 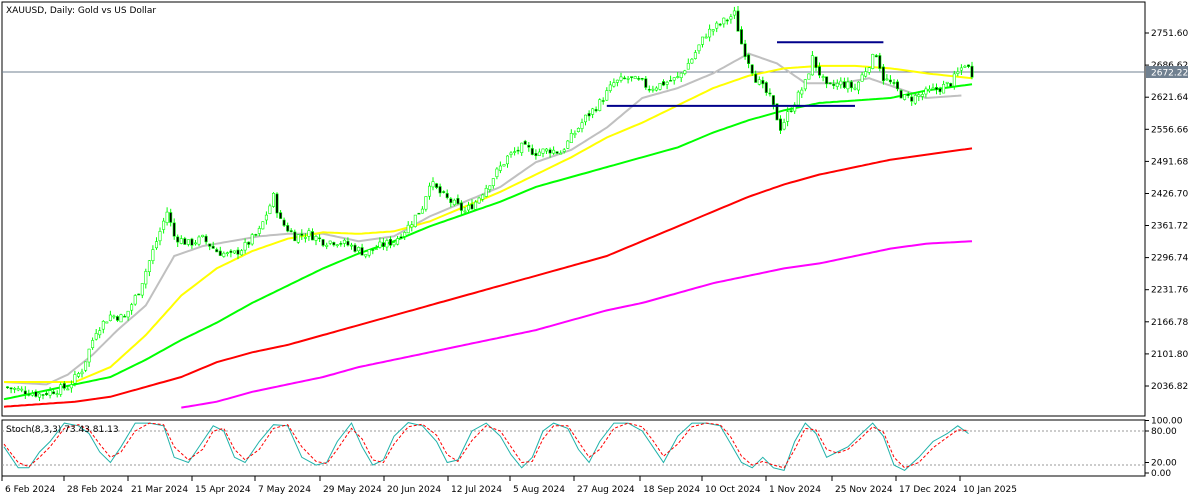 I want to click on price-tick-label: 2556.66, so click(x=1169, y=130).